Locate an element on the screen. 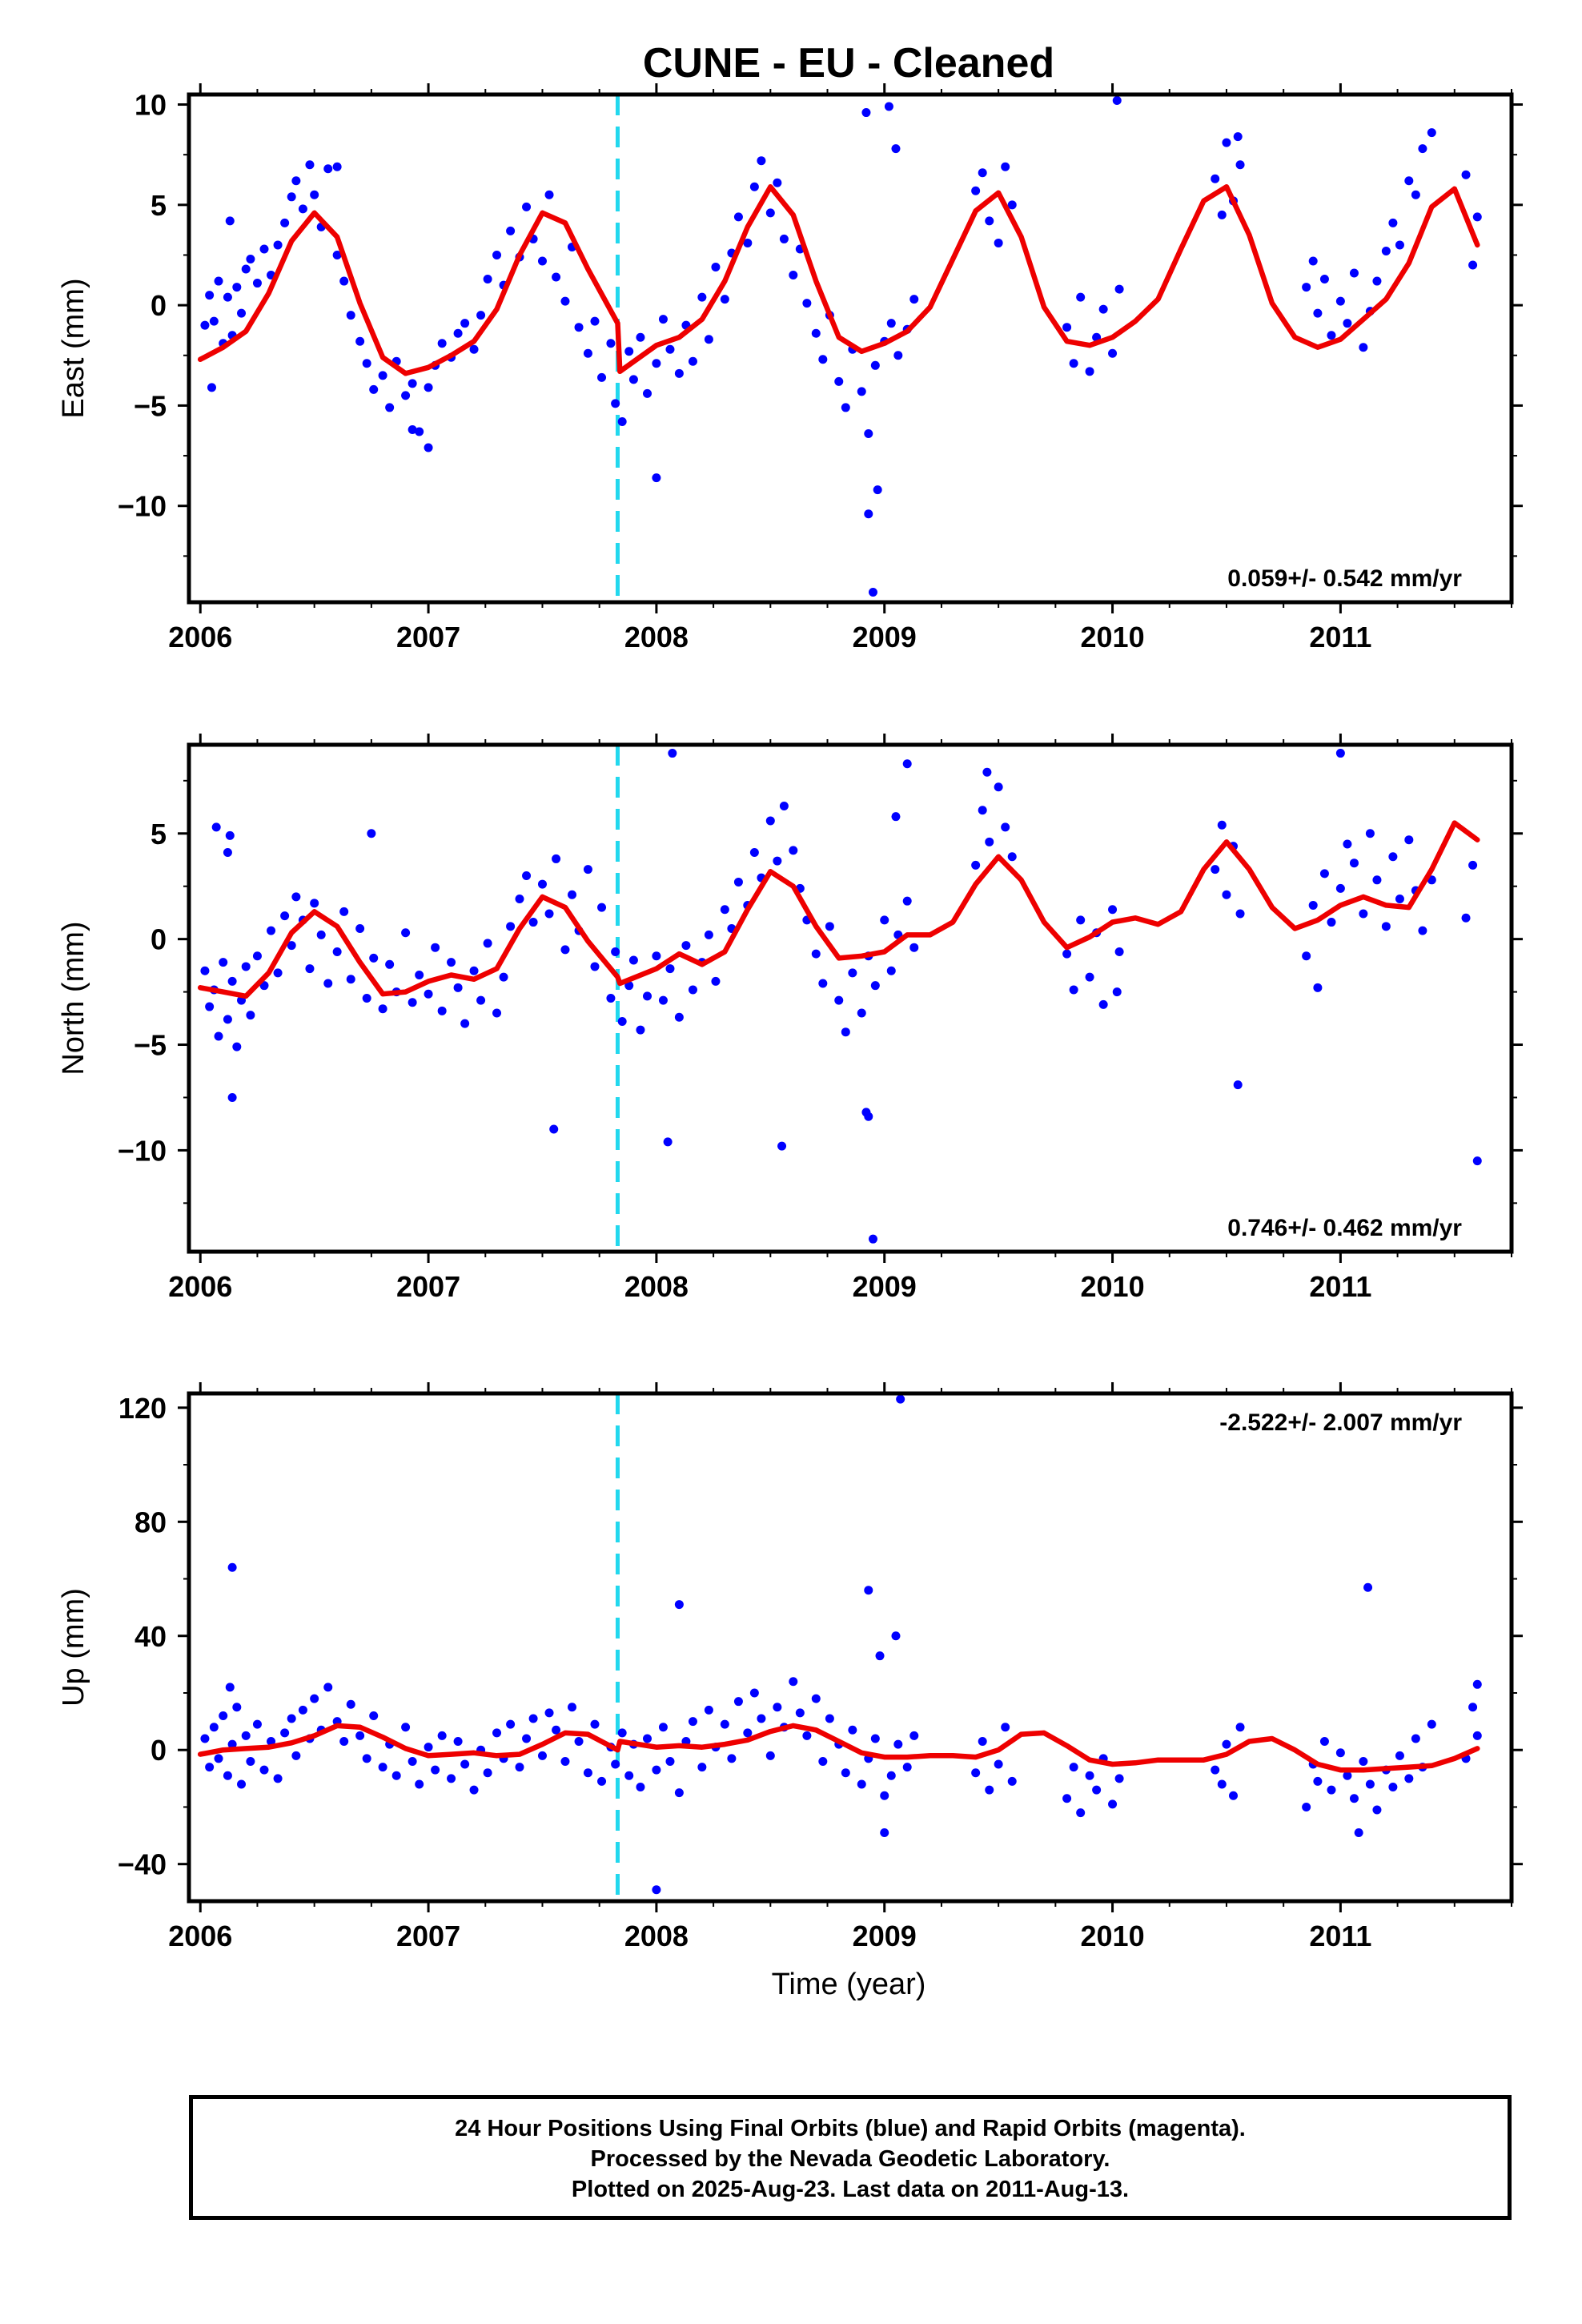  x-tick-label-east-2007: 2007 is located at coordinates (428, 637).